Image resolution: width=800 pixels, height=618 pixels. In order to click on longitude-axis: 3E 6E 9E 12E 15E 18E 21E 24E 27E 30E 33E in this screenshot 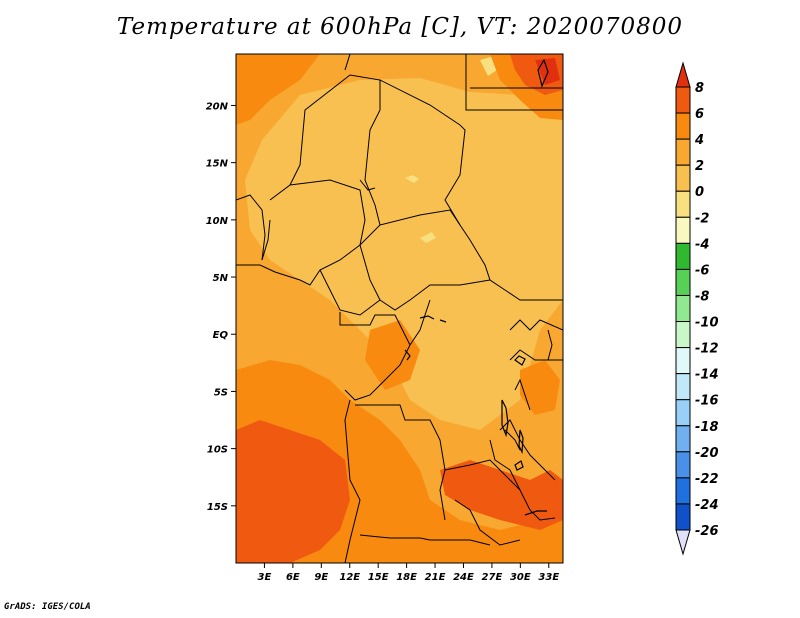, I will do `click(408, 573)`.